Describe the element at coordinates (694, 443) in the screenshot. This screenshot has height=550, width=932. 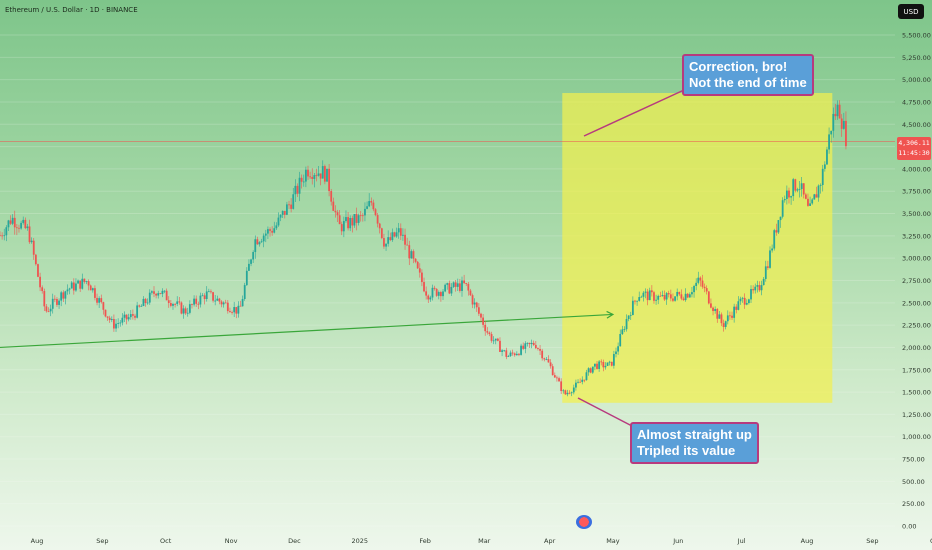
I see `callout-bottom: Almost straight up Tripled its value` at that location.